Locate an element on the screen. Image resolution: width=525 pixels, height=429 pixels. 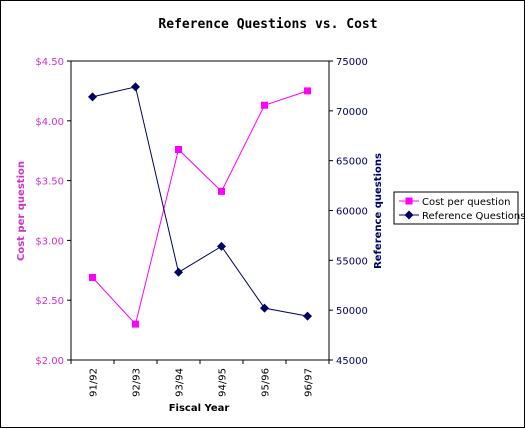
x-tick-label: 93/94 is located at coordinates (180, 382).